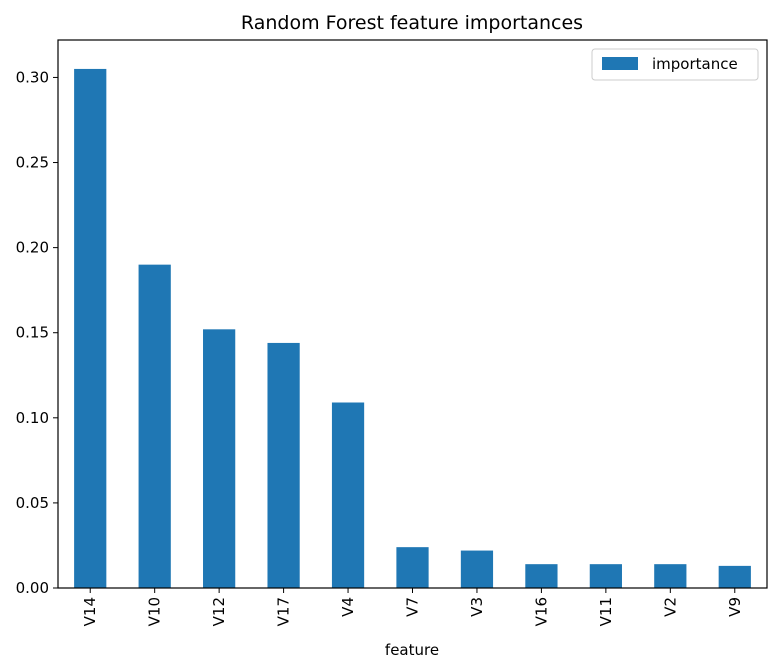 This screenshot has height=661, width=784. What do you see at coordinates (348, 495) in the screenshot?
I see `bar-v4` at bounding box center [348, 495].